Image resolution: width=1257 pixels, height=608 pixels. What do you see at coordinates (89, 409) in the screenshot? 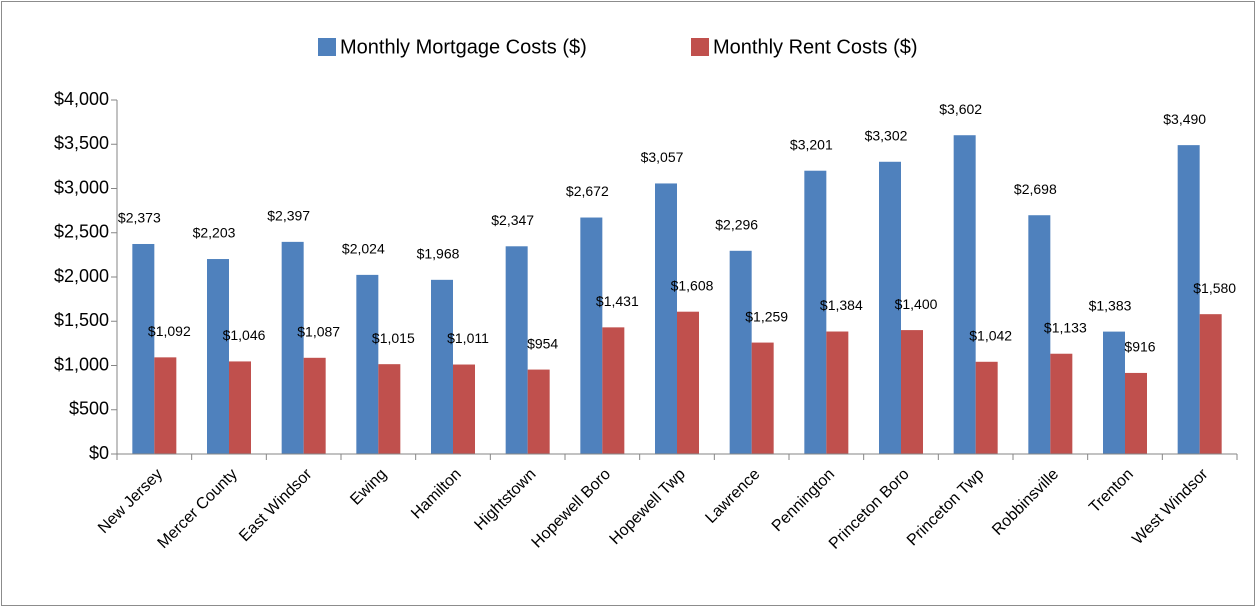
I see `y-tick-label: $500` at bounding box center [89, 409].